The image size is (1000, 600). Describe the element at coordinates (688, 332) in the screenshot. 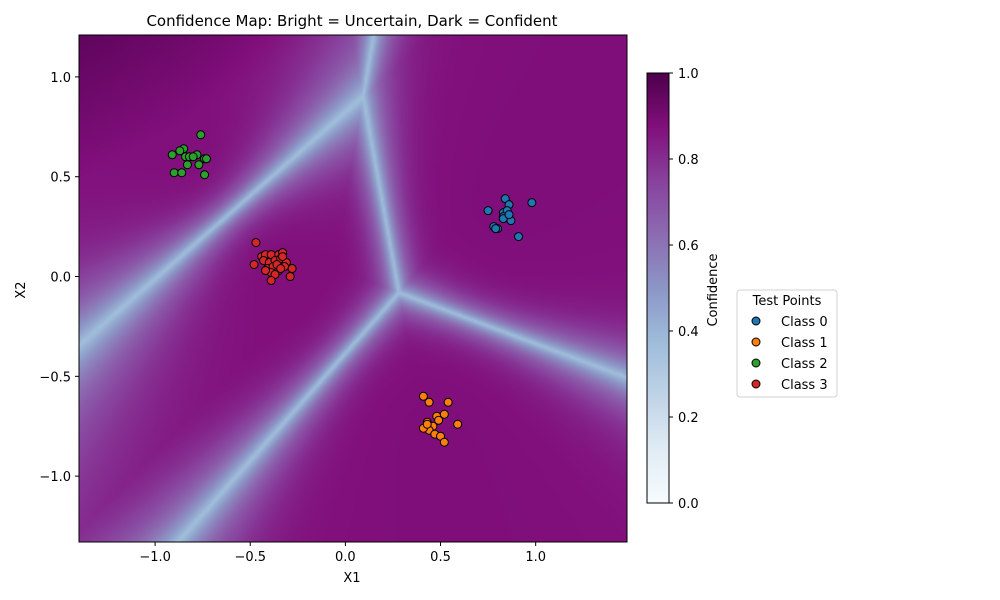

I see `colorbar-tick-label: 0.4` at that location.